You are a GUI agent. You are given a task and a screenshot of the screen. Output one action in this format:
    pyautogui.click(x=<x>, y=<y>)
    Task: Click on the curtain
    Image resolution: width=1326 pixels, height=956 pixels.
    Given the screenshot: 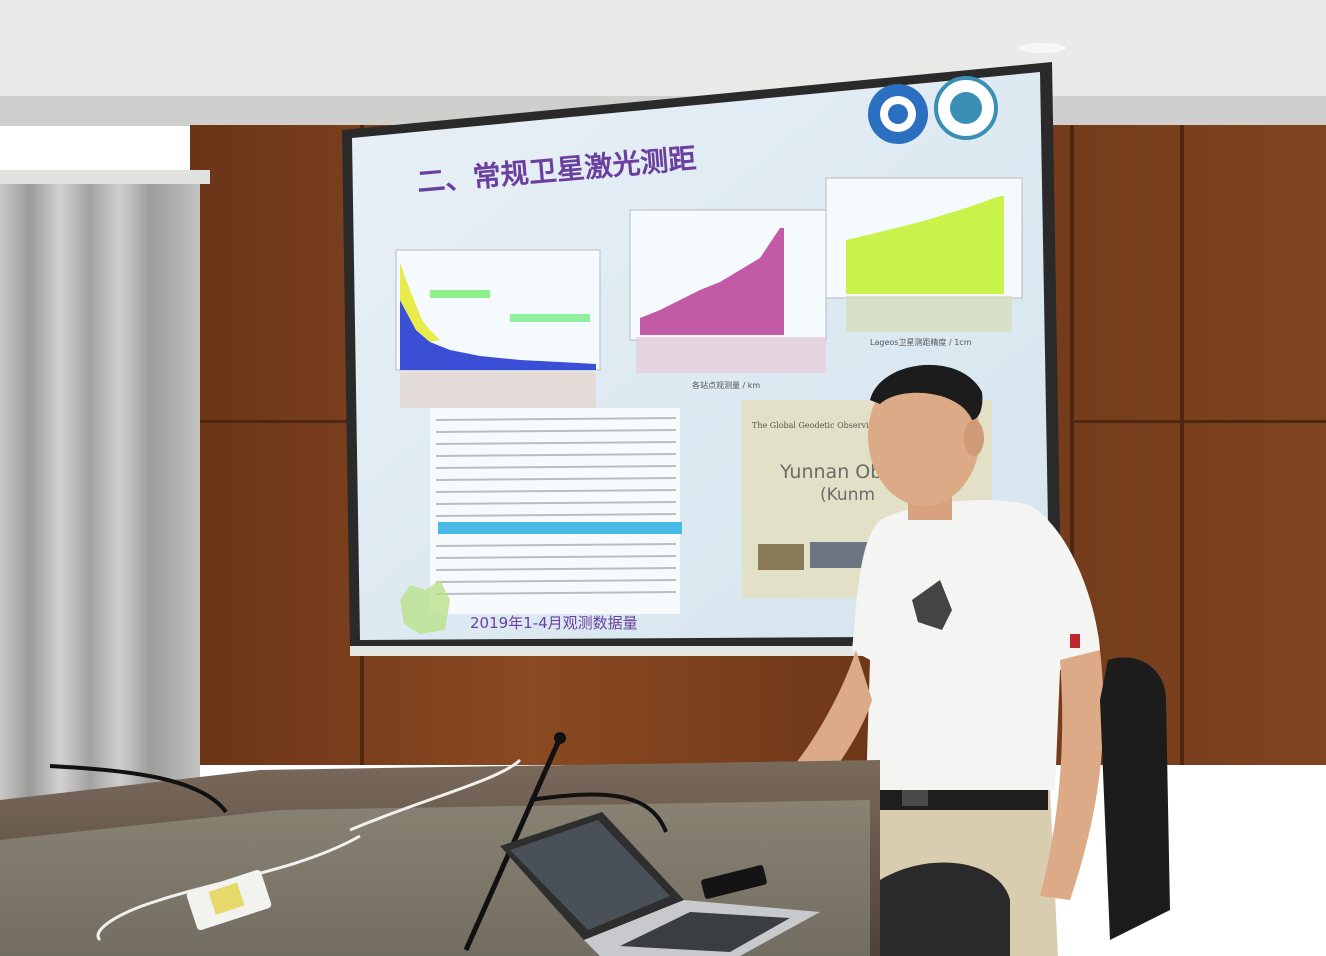 What is the action you would take?
    pyautogui.click(x=100, y=500)
    